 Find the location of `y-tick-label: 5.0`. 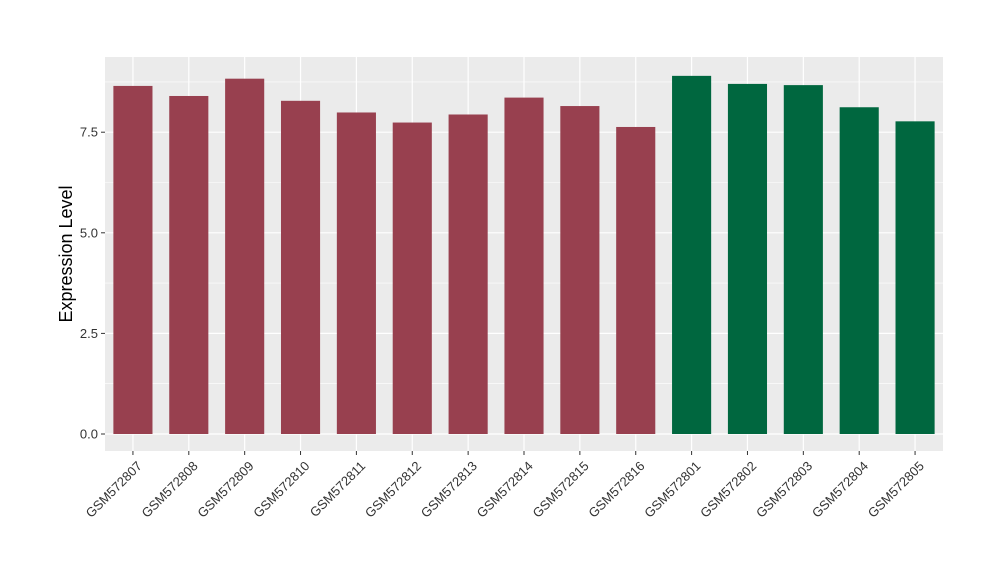

y-tick-label: 5.0 is located at coordinates (89, 232).